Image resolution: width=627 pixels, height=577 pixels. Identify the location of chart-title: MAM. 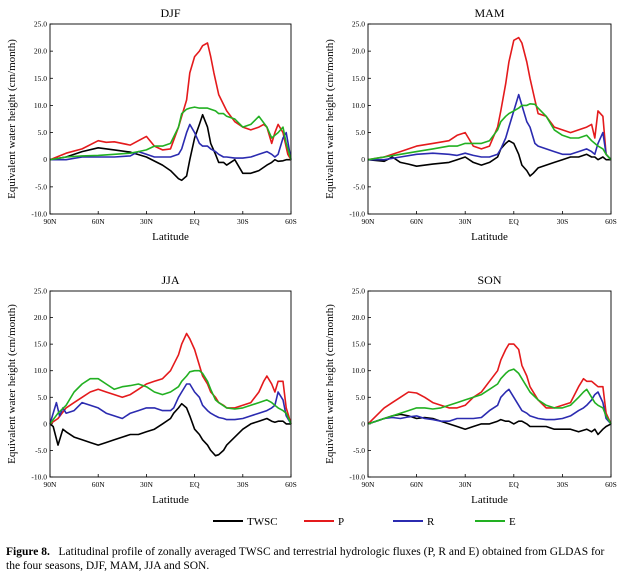
(489, 13).